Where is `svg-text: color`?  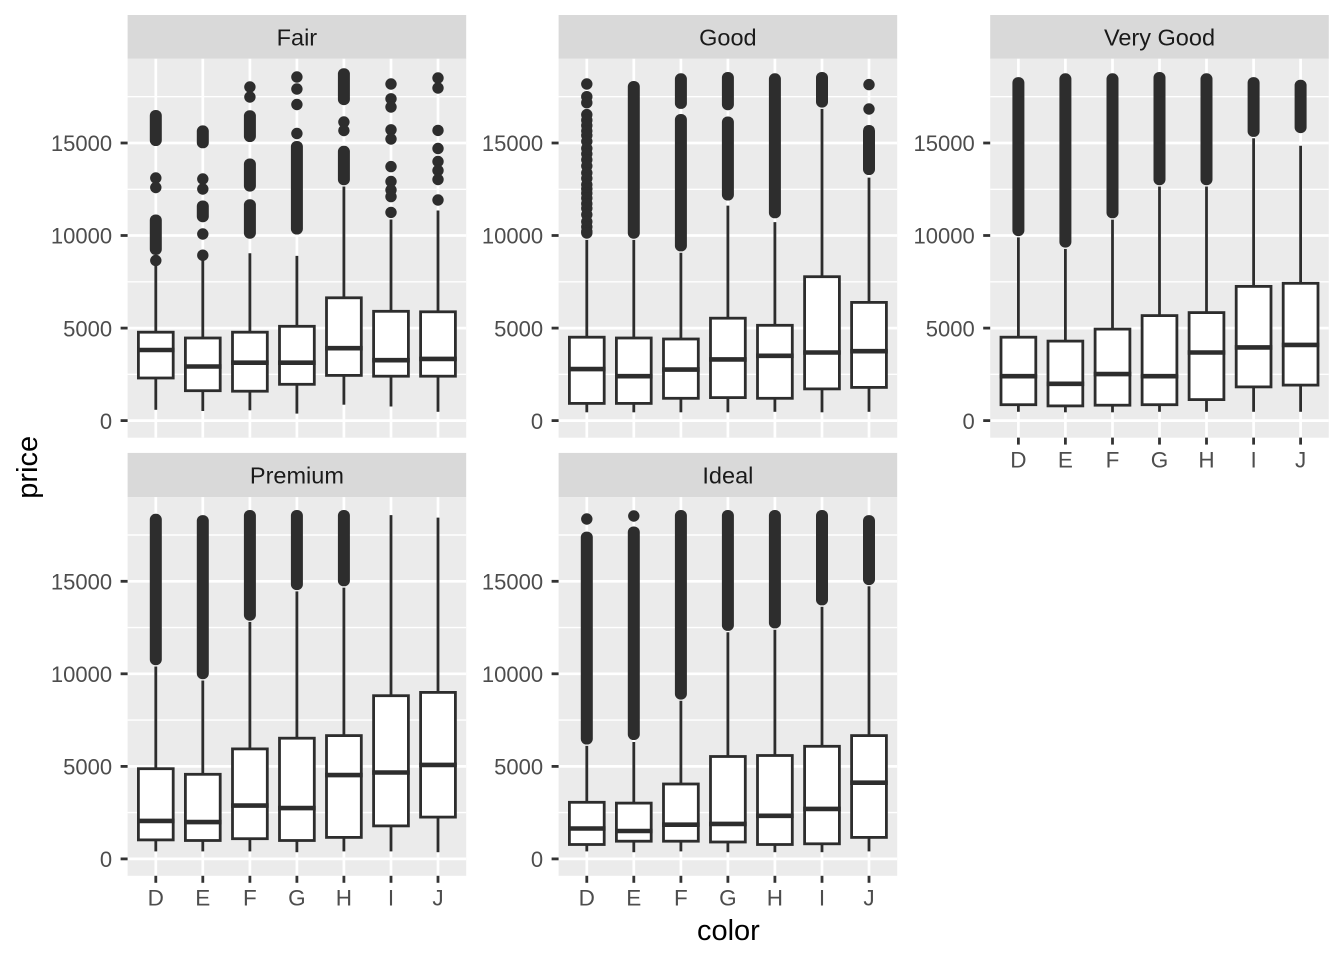 svg-text: color is located at coordinates (728, 931).